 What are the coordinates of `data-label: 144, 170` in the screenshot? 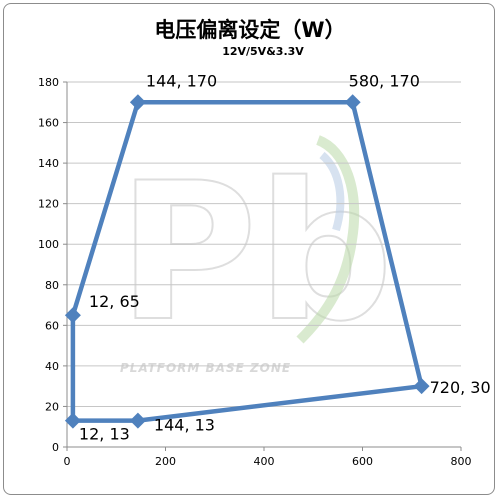 It's located at (181, 80).